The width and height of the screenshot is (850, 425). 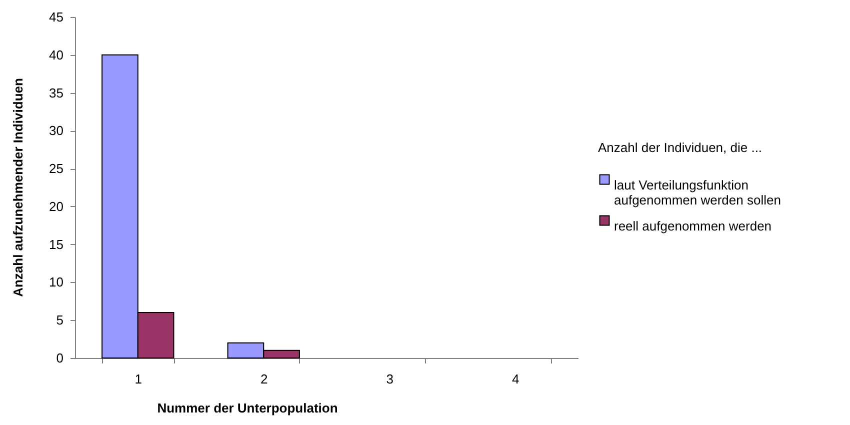 What do you see at coordinates (390, 379) in the screenshot?
I see `x-tick-label: 3` at bounding box center [390, 379].